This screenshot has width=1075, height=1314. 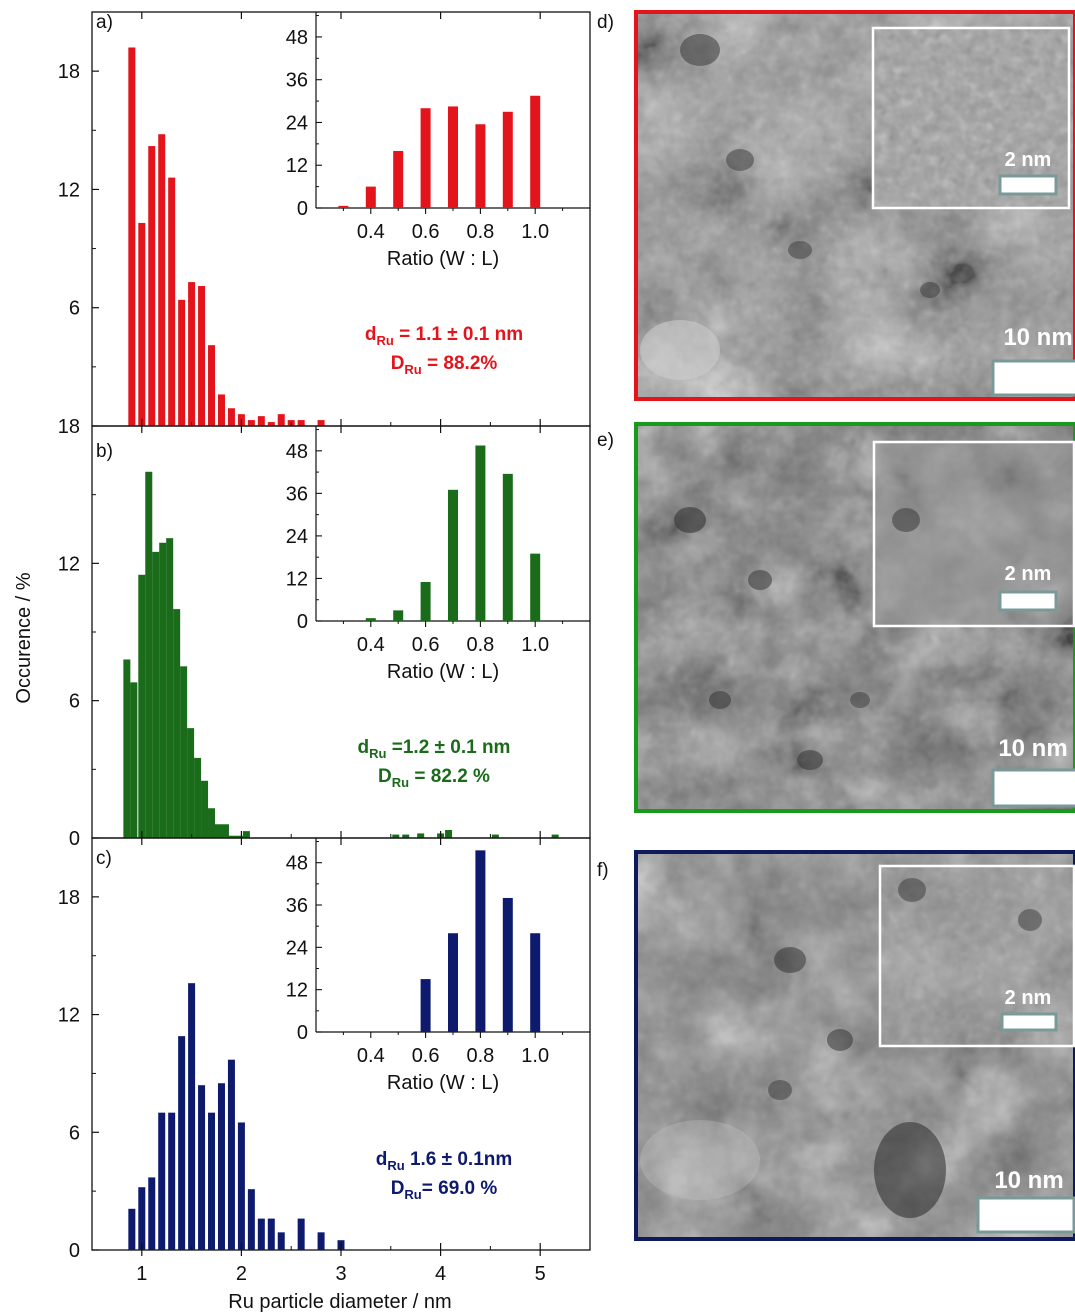 What do you see at coordinates (141, 1274) in the screenshot?
I see `x-tick-label: 1` at bounding box center [141, 1274].